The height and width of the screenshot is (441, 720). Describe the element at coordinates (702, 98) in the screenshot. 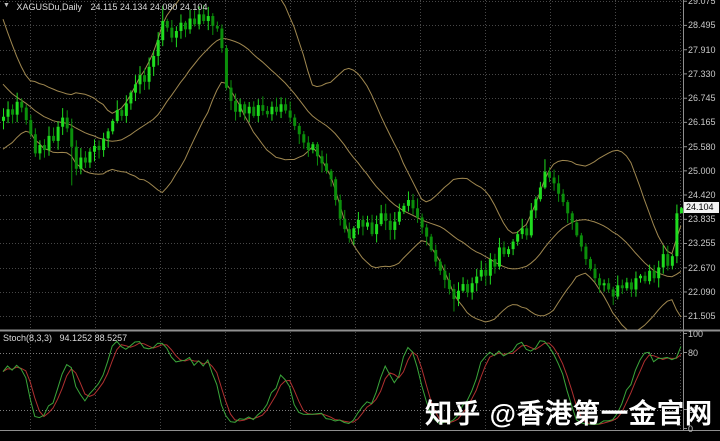

I see `price-tick-label: 26.745` at that location.